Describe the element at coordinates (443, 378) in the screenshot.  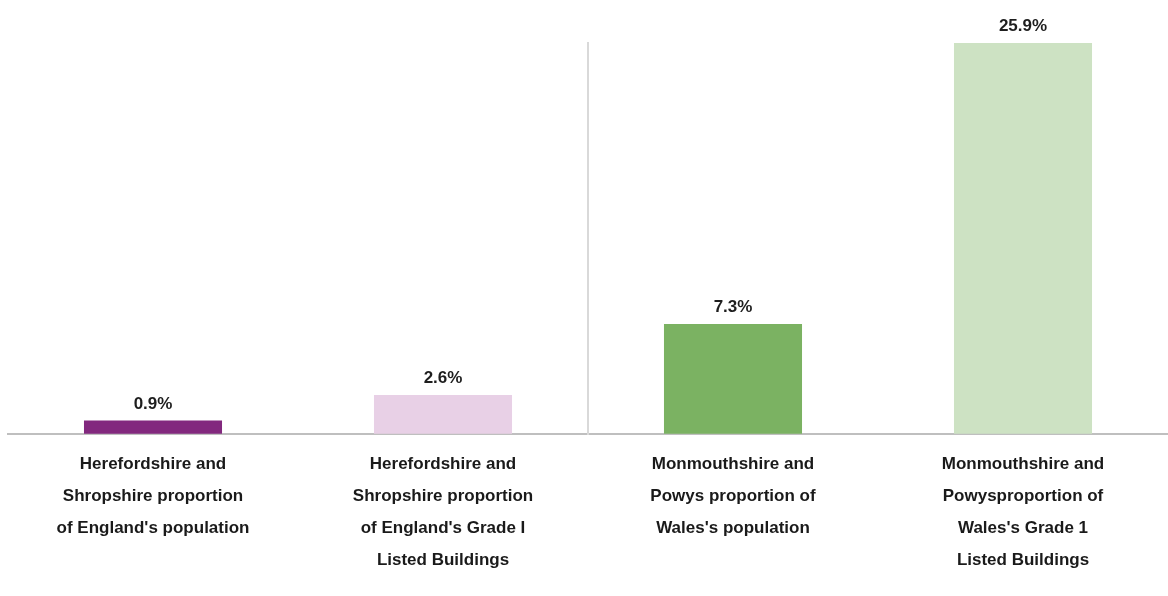
I see `data-label: 2.6%` at that location.